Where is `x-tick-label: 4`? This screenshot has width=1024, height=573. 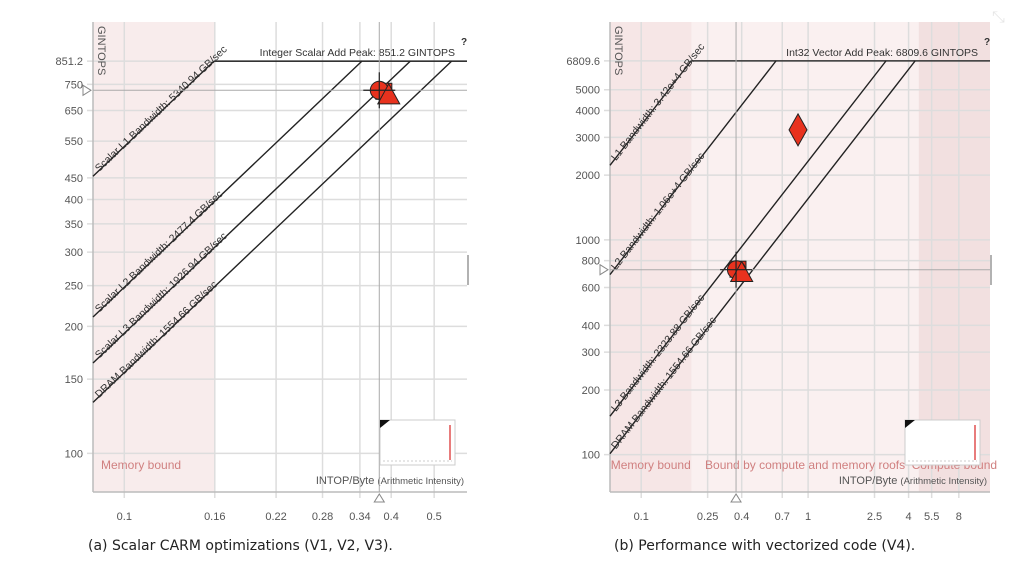
x-tick-label: 4 is located at coordinates (909, 517).